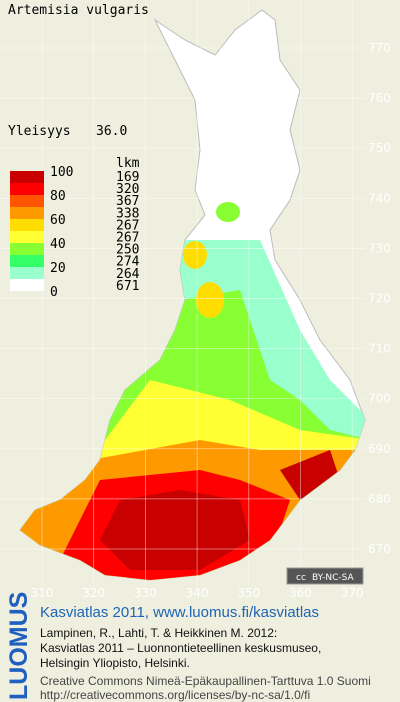 The height and width of the screenshot is (702, 400). What do you see at coordinates (300, 593) in the screenshot?
I see `x-label: 360` at bounding box center [300, 593].